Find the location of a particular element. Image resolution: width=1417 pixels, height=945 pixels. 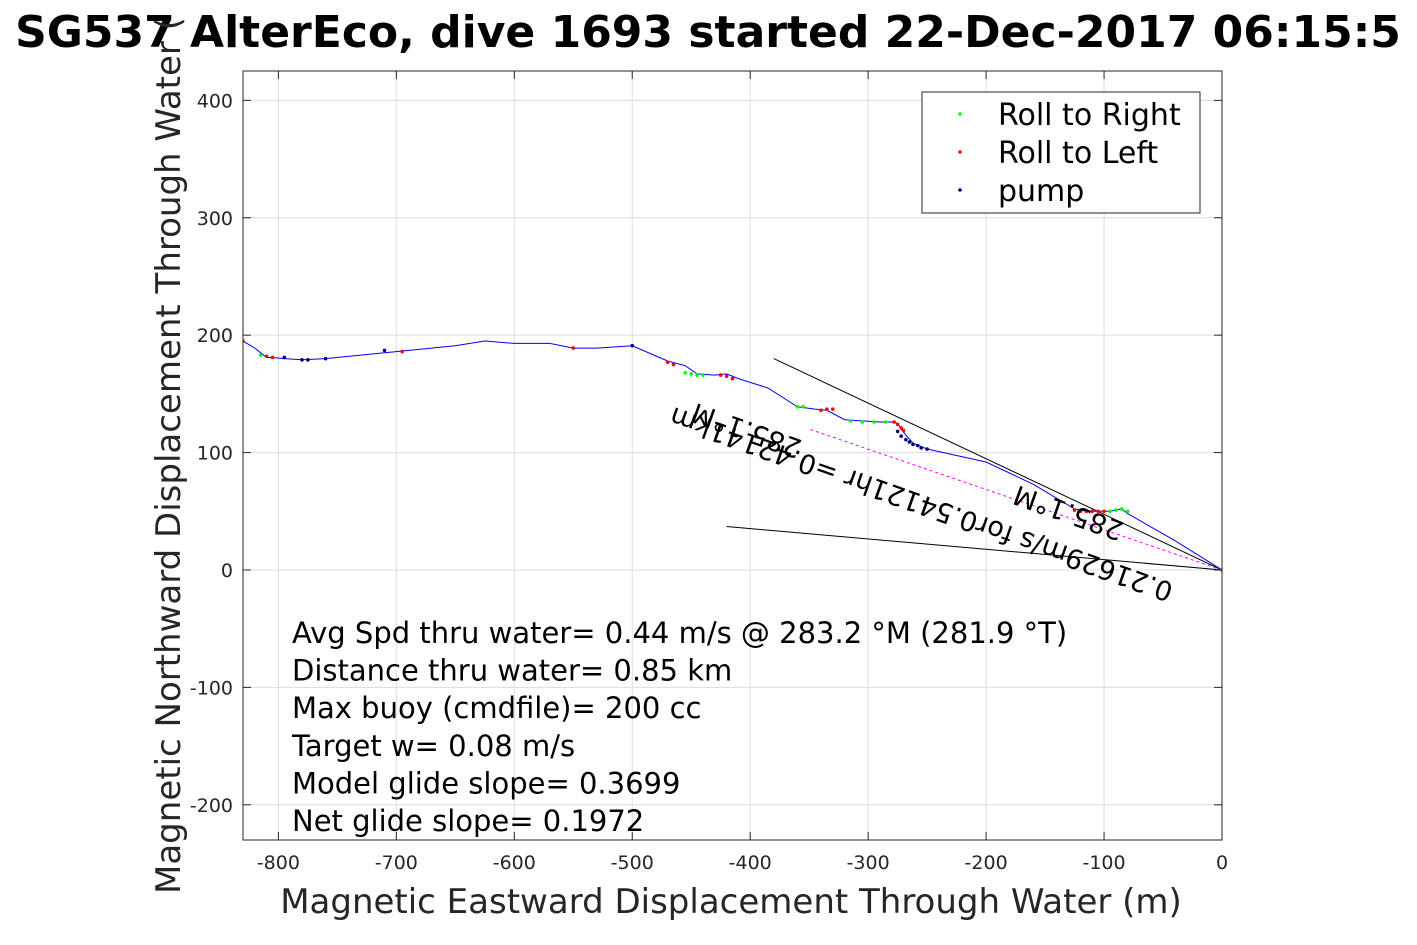

legend-marker-pump is located at coordinates (960, 190).